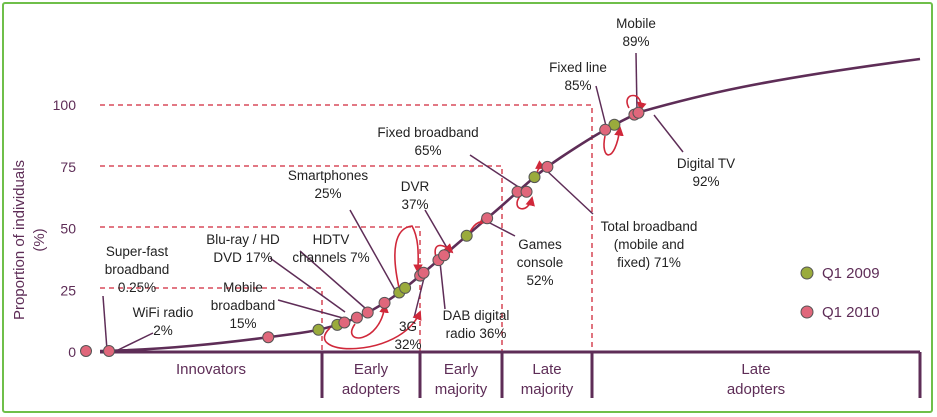 The width and height of the screenshot is (937, 417). Describe the element at coordinates (68, 229) in the screenshot. I see `y-tick-label: 50` at that location.